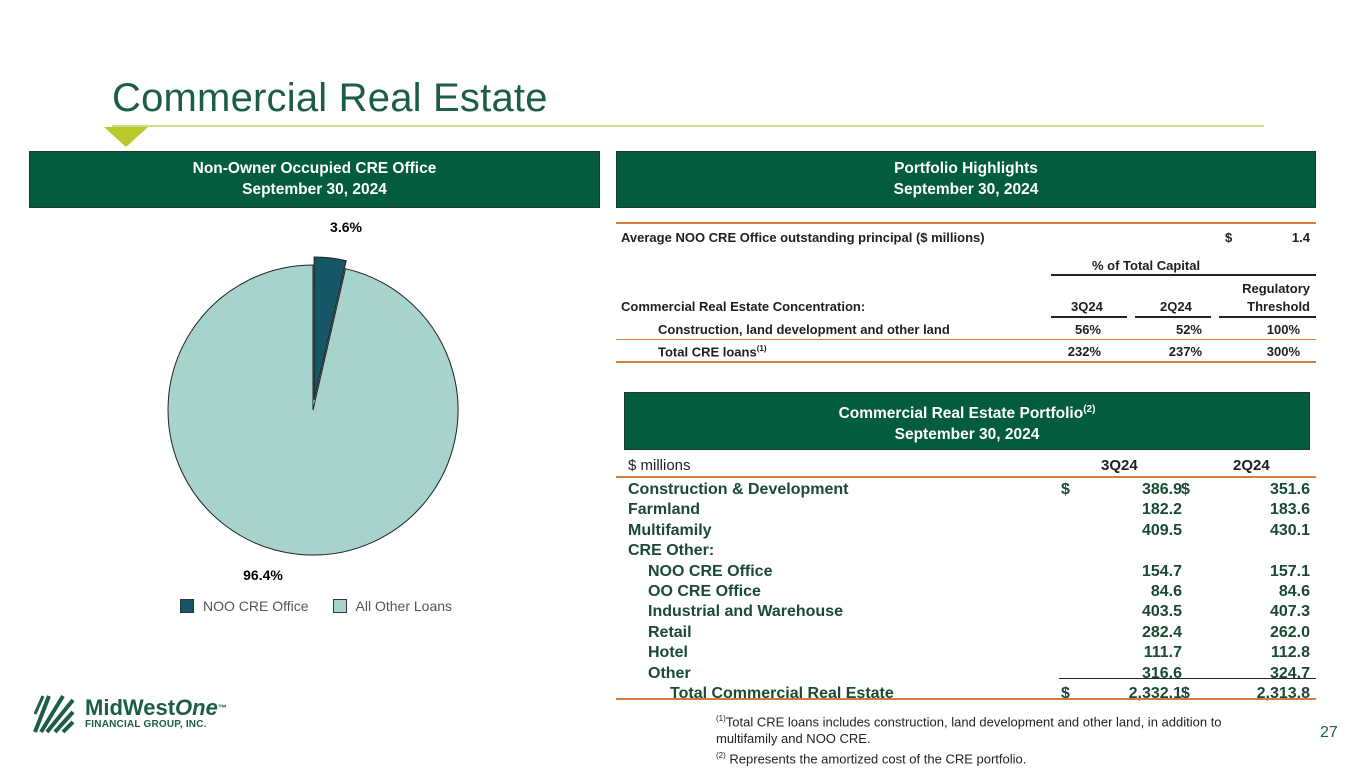 The width and height of the screenshot is (1365, 768). Describe the element at coordinates (1155, 693) in the screenshot. I see `row-value-3q24: 2,332.1` at that location.